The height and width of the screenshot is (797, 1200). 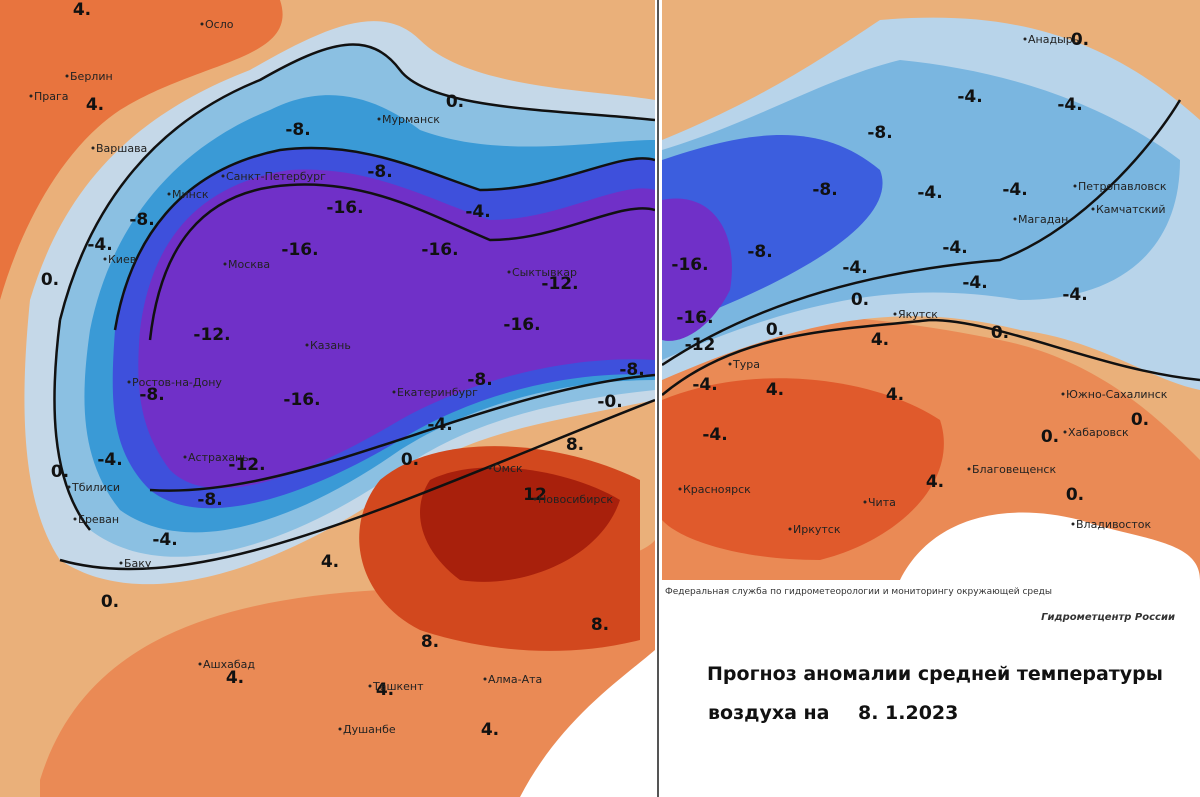 I want to click on city-name: Тура, so click(x=746, y=364).